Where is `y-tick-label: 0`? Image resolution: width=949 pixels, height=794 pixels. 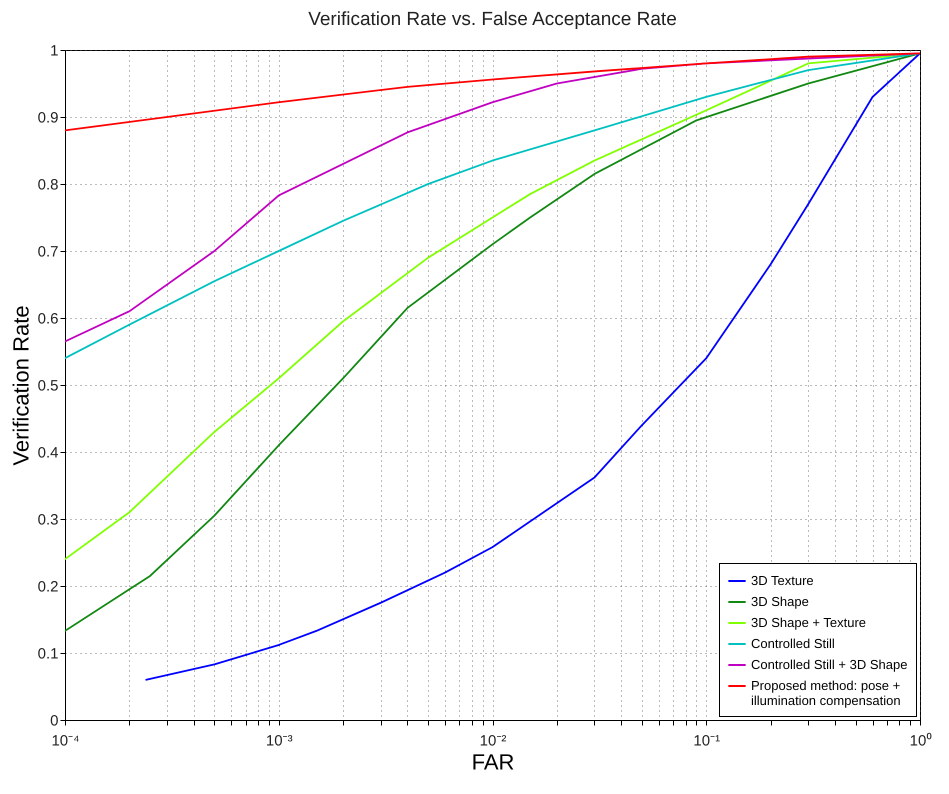 y-tick-label: 0 is located at coordinates (54, 721).